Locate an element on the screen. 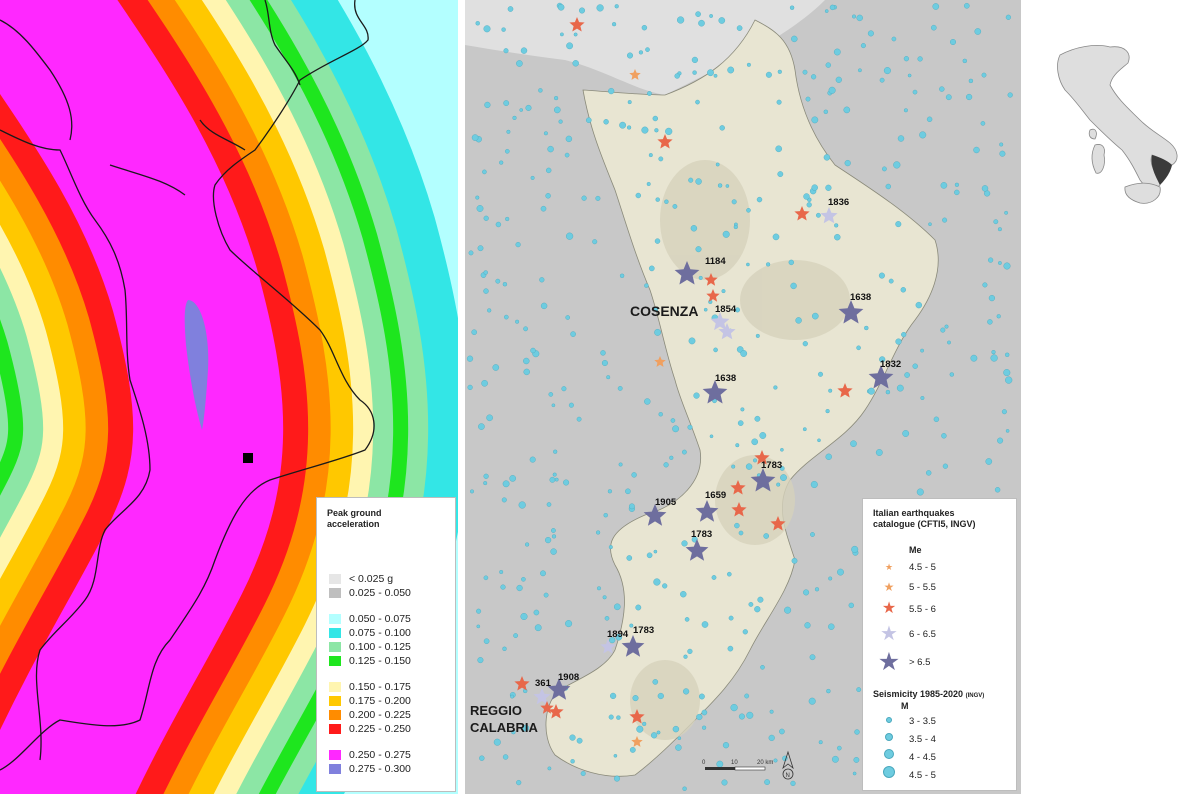 Image resolution: width=1200 pixels, height=794 pixels. magnitude-legend-row: ★ 6 - 6.5 is located at coordinates (906, 634).